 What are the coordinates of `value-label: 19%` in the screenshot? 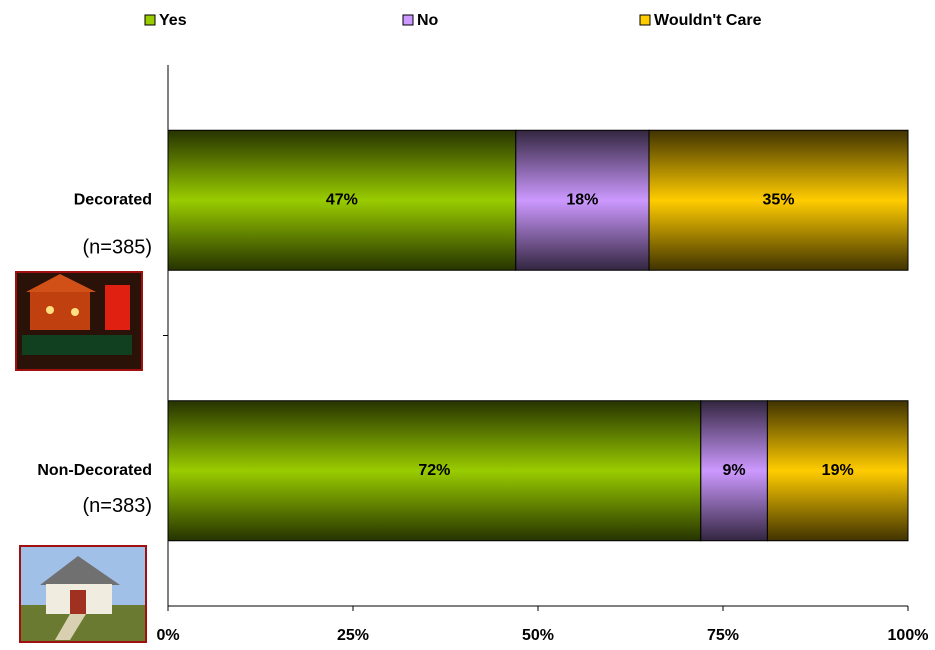 It's located at (838, 470).